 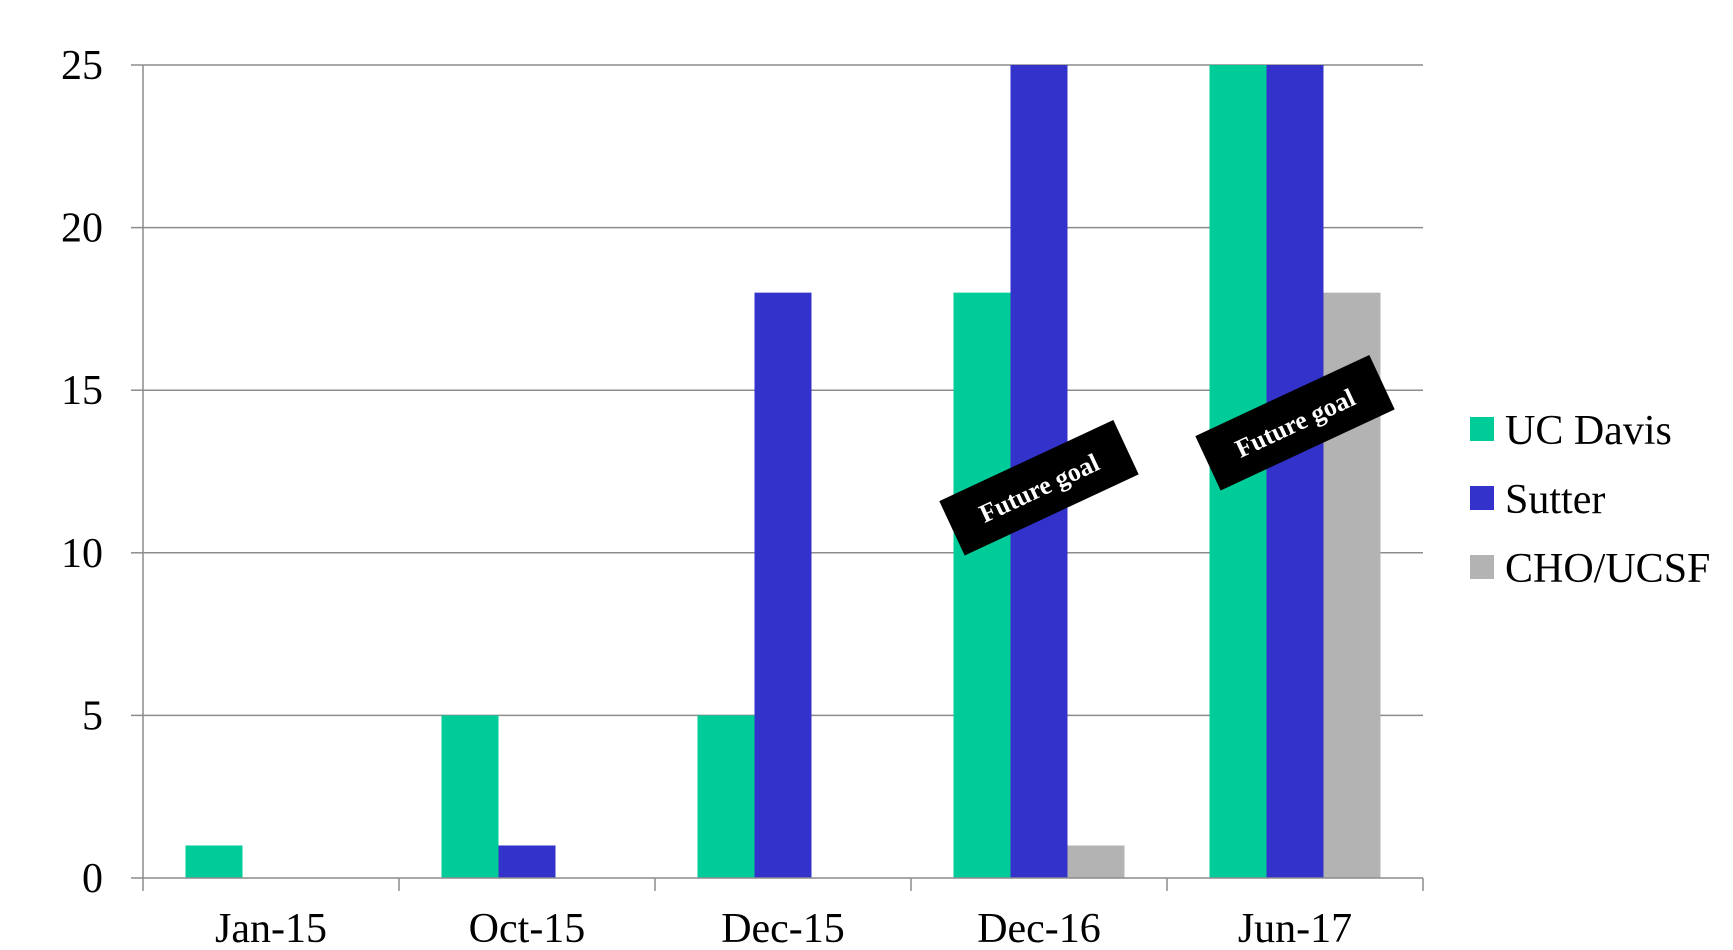 I want to click on y-tick-label: 25, so click(x=82, y=66).